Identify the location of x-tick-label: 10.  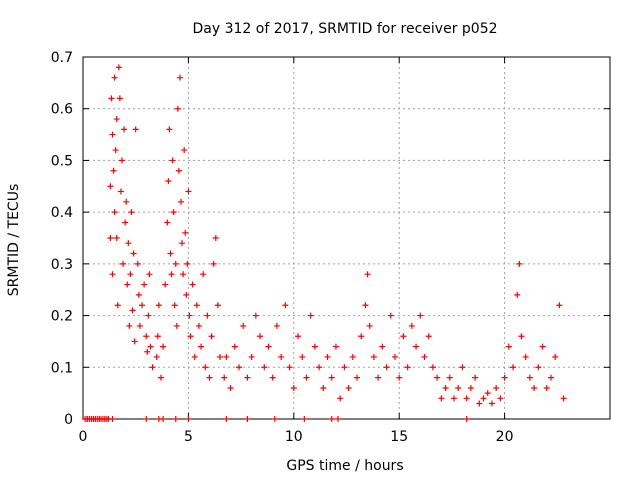
(294, 437).